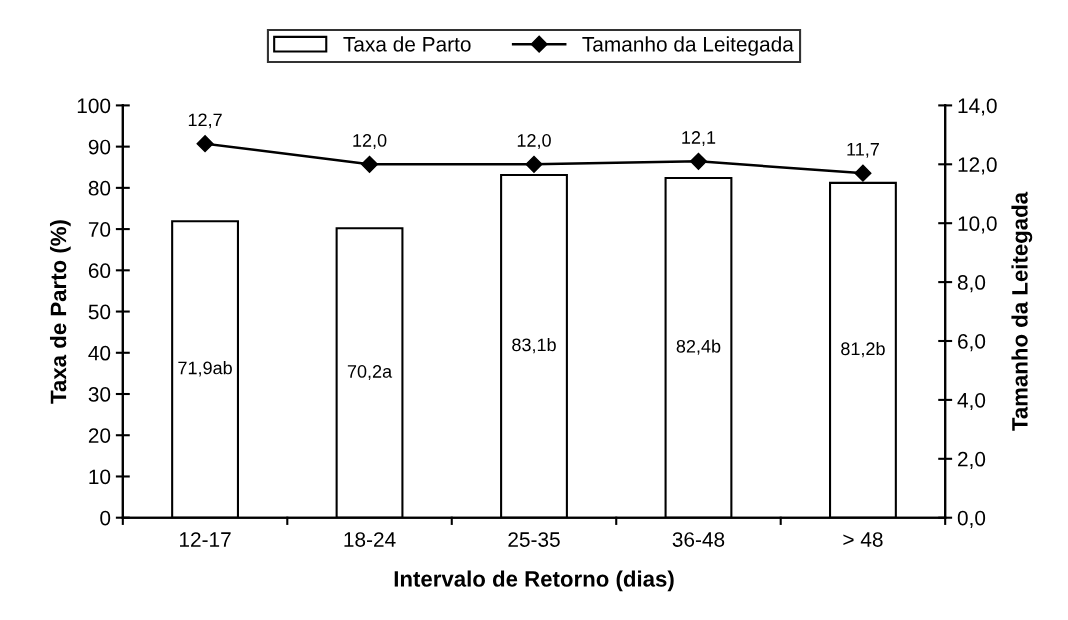 This screenshot has width=1068, height=620. I want to click on x-tick-label: 12-17, so click(205, 539).